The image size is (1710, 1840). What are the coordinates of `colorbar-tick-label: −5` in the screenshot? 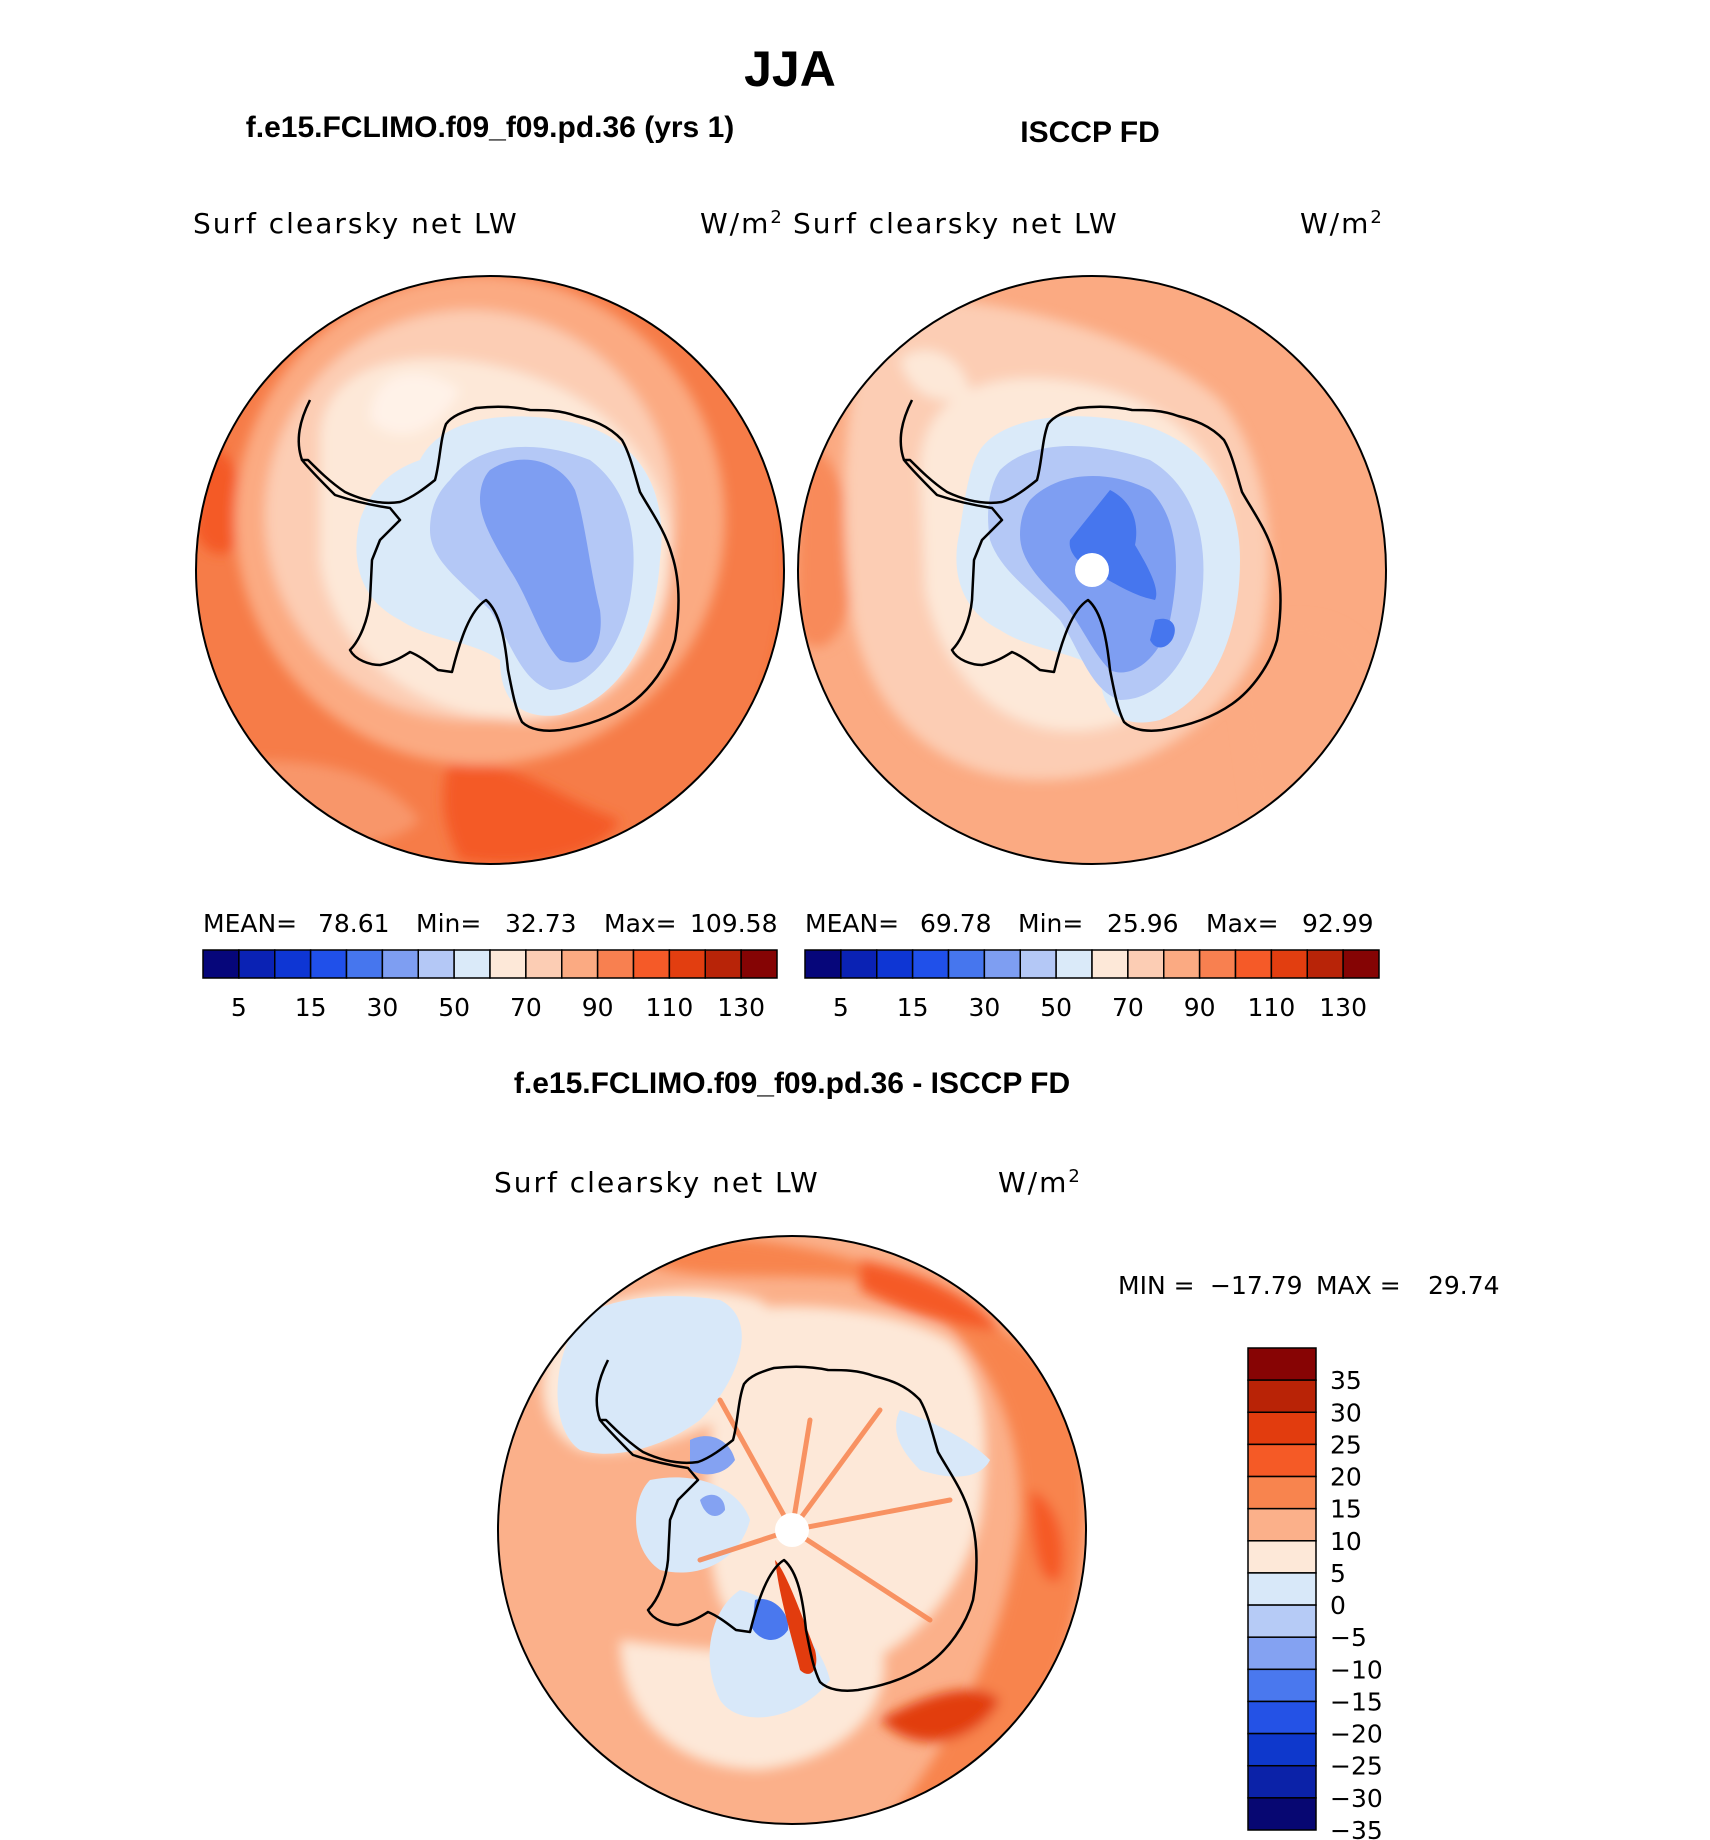 It's located at (1348, 1637).